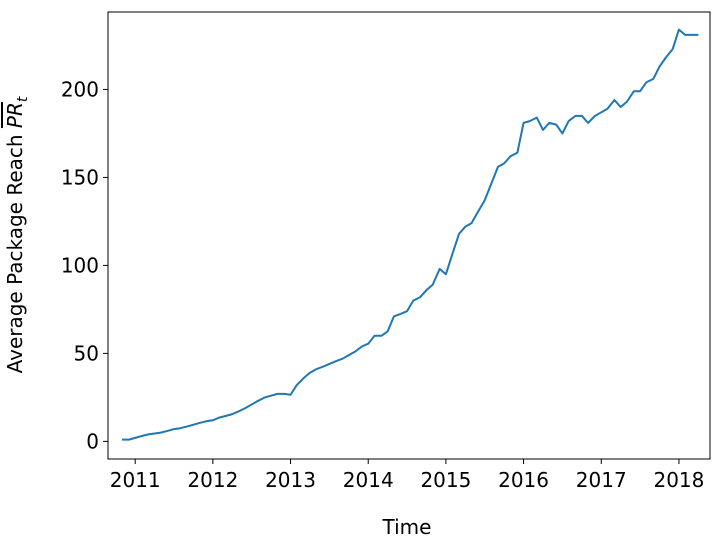 Image resolution: width=720 pixels, height=540 pixels. What do you see at coordinates (290, 480) in the screenshot?
I see `x-tick-label: 2013` at bounding box center [290, 480].